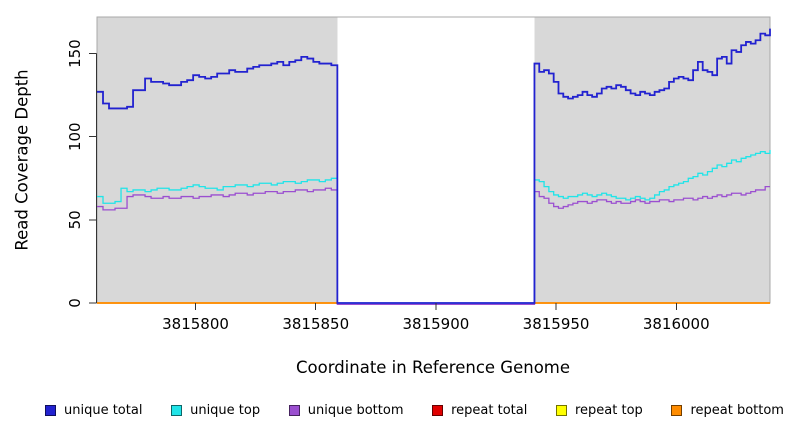 The image size is (792, 432). Describe the element at coordinates (103, 410) in the screenshot. I see `legend-label-unique-total: unique total` at that location.